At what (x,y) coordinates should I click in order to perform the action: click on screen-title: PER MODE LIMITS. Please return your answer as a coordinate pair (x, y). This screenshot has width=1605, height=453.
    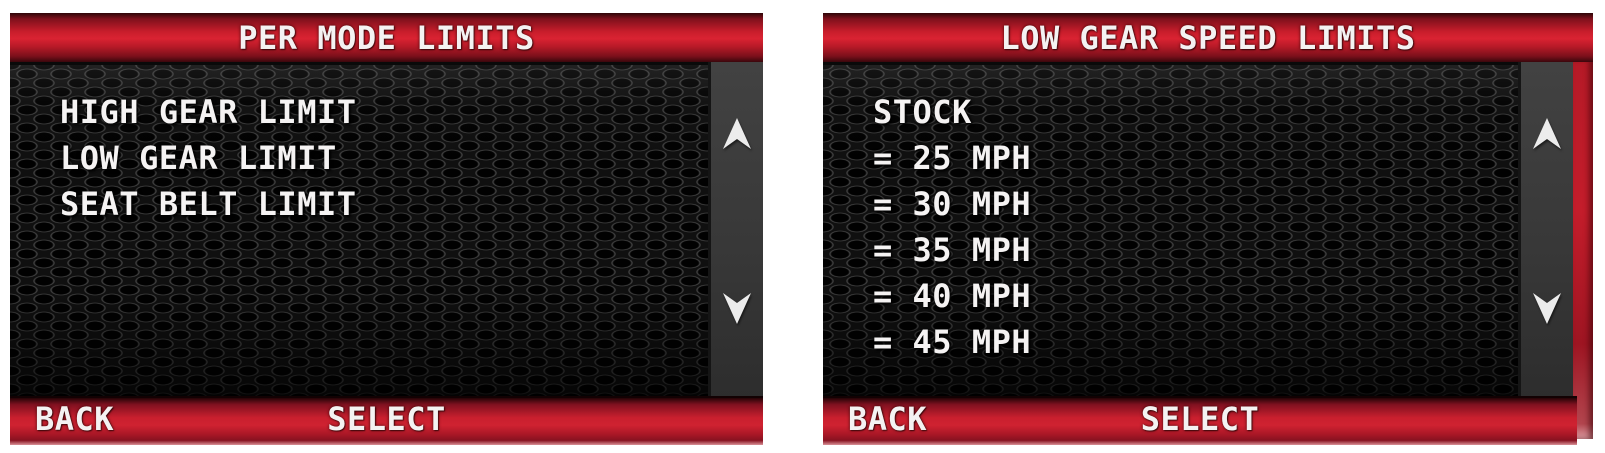
    Looking at the image, I should click on (386, 38).